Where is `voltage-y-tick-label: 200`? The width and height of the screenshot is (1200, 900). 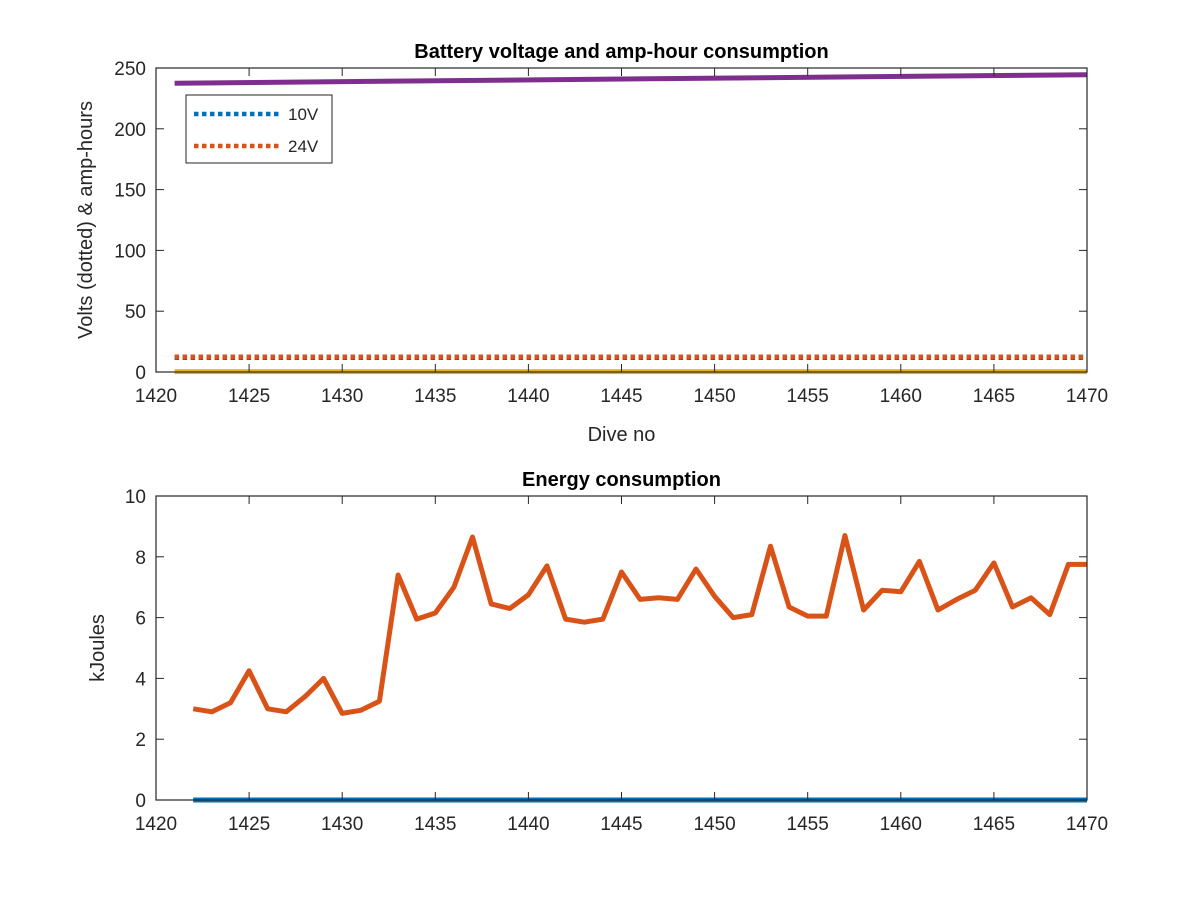
voltage-y-tick-label: 200 is located at coordinates (130, 130).